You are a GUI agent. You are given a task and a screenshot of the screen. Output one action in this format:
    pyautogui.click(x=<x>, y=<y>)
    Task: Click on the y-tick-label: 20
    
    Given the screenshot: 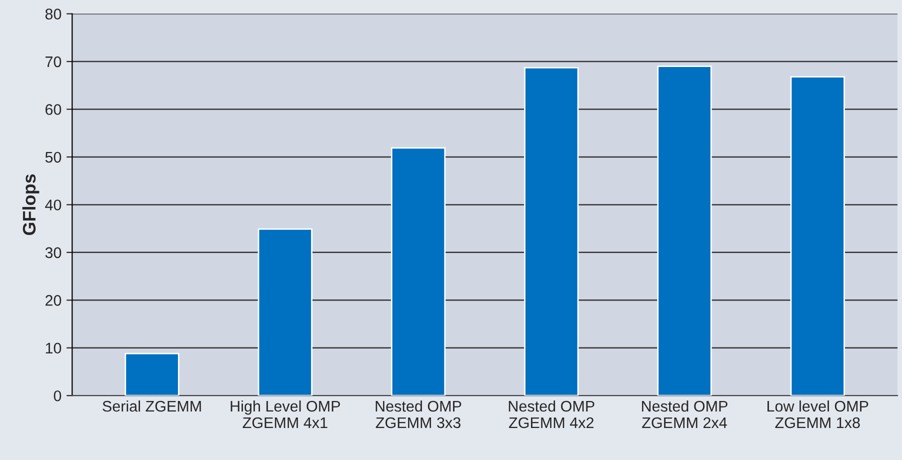 What is the action you would take?
    pyautogui.click(x=54, y=300)
    